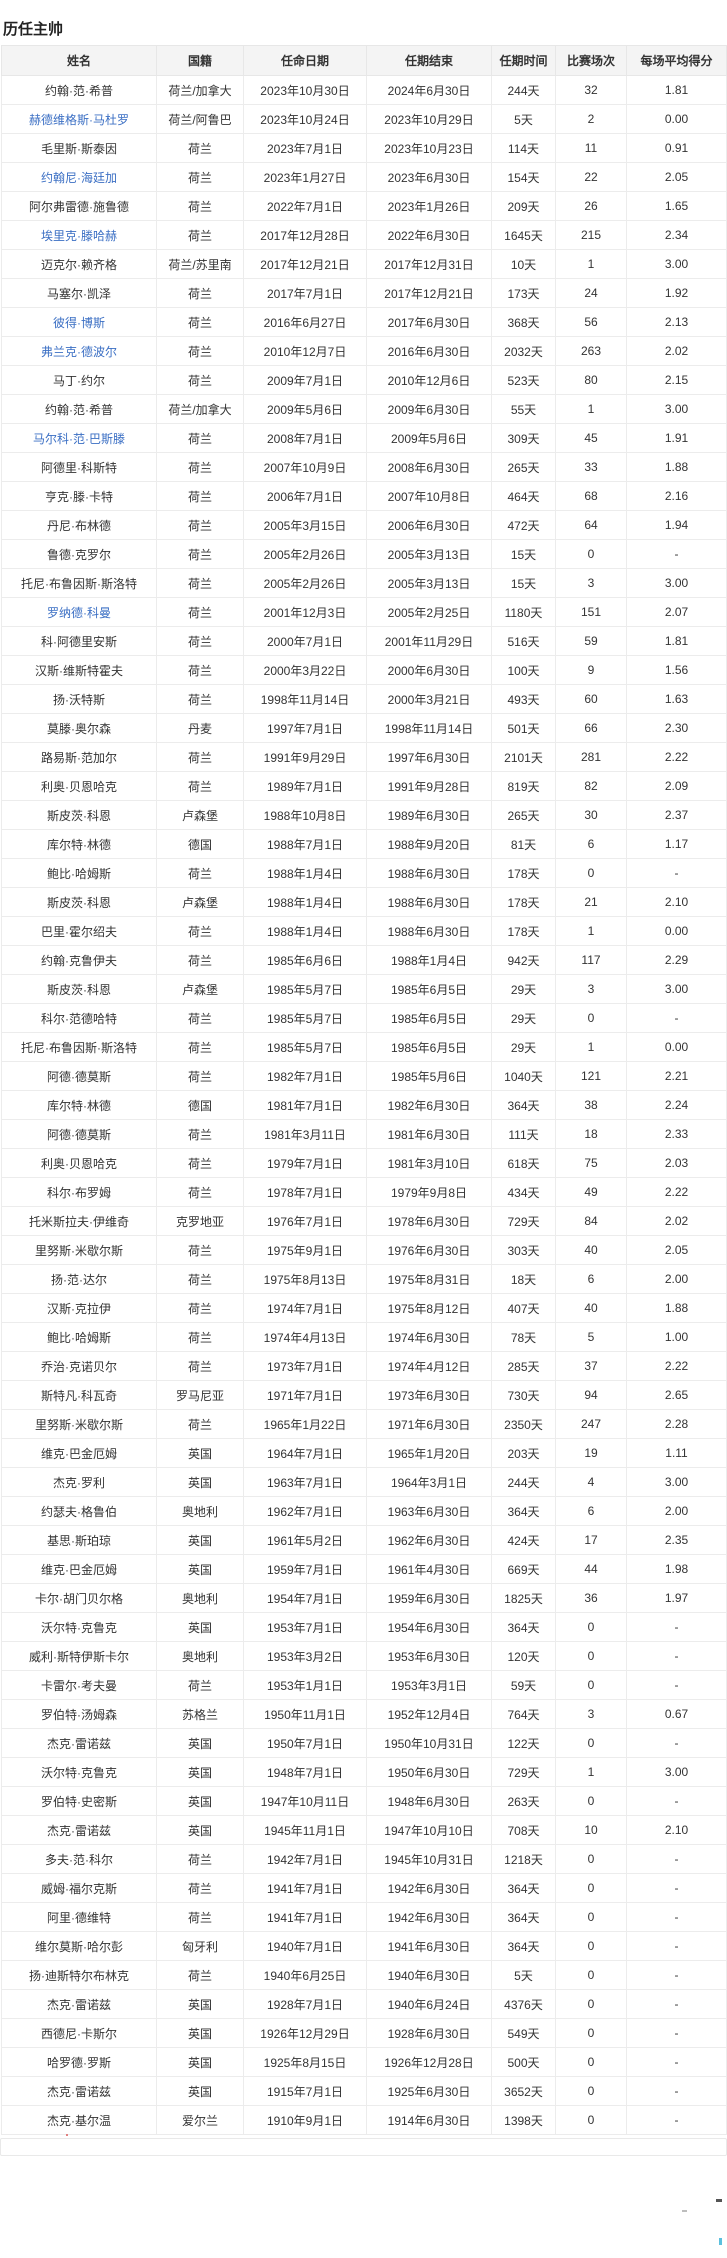 The width and height of the screenshot is (727, 2258). I want to click on cell-duration: 303天, so click(523, 1250).